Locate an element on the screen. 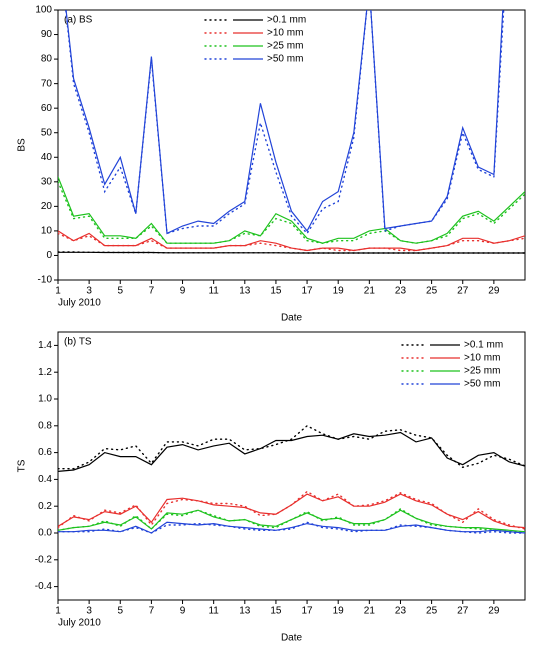 Image resolution: width=554 pixels, height=650 pixels. y-tick-label: -0.4 is located at coordinates (44, 586).